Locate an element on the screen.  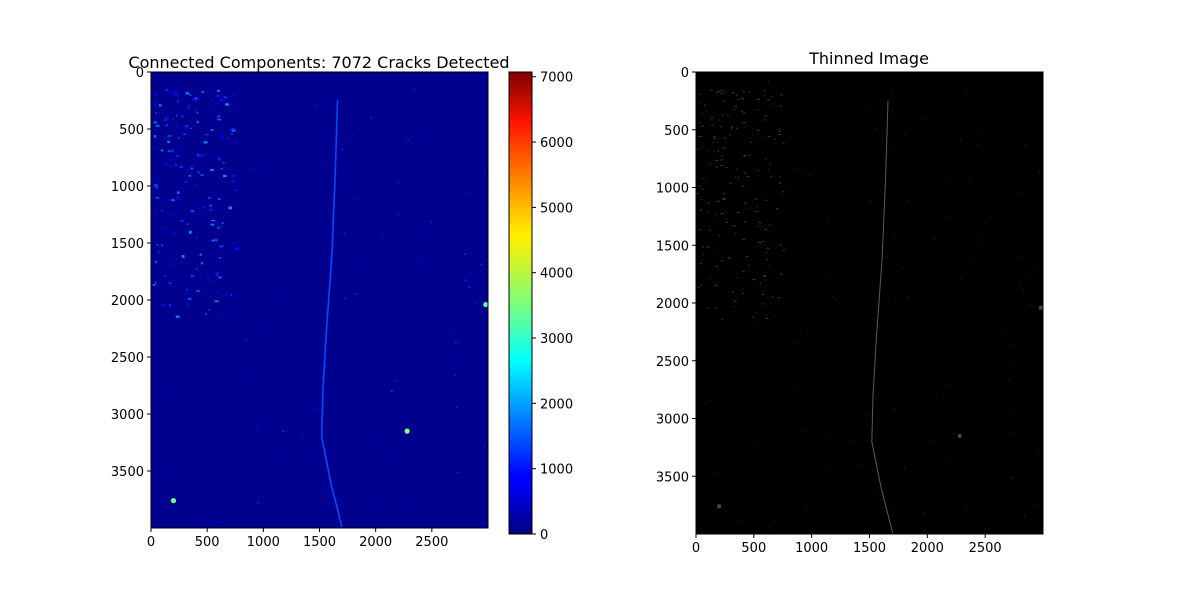
colorbar-tick-label: 7000 is located at coordinates (556, 78).